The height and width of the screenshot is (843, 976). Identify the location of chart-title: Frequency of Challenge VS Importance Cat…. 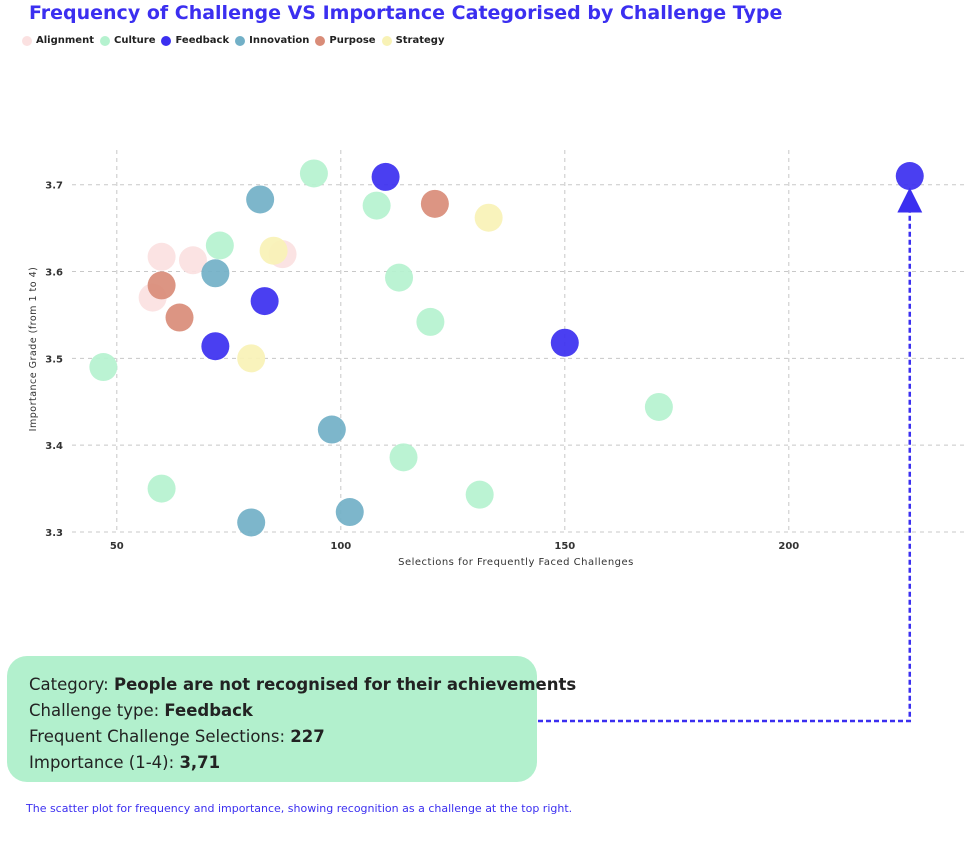
(406, 13).